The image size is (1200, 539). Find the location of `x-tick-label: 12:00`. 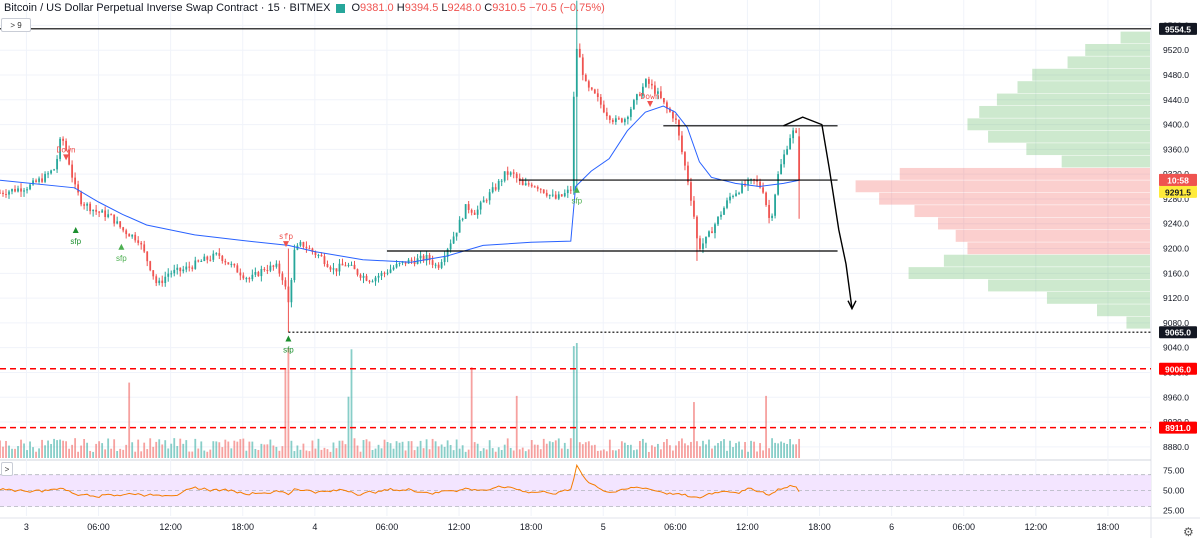

x-tick-label: 12:00 is located at coordinates (170, 527).